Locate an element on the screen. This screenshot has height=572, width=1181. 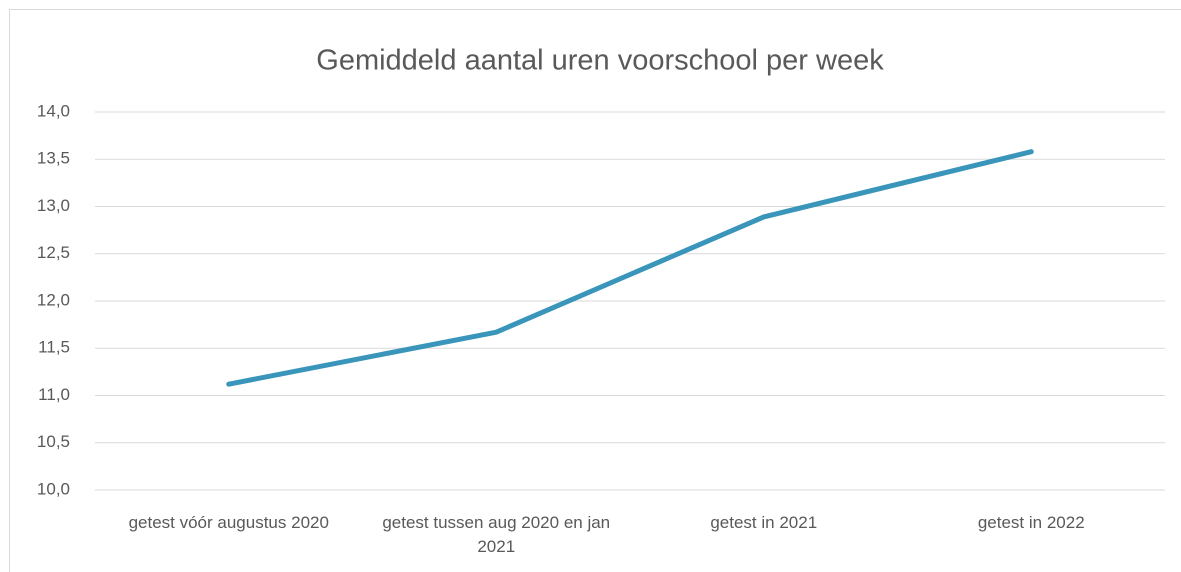
y-tick-label: 10,0 is located at coordinates (53, 488).